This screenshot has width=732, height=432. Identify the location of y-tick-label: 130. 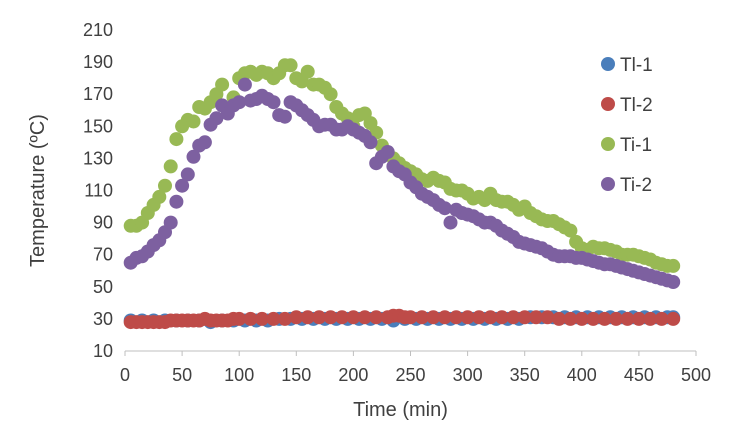
(98, 158).